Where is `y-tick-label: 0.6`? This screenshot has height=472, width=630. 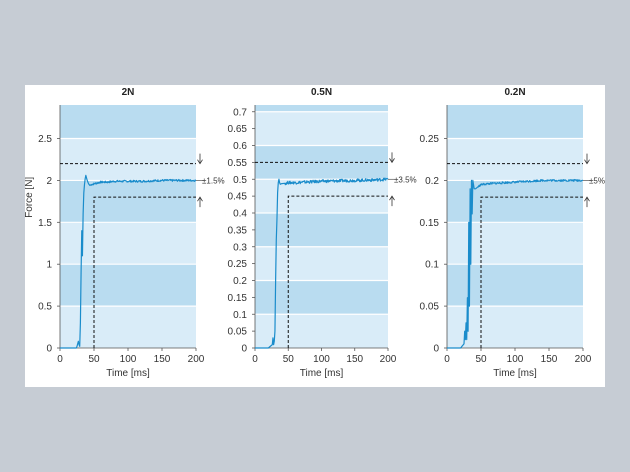 y-tick-label: 0.6 is located at coordinates (240, 146).